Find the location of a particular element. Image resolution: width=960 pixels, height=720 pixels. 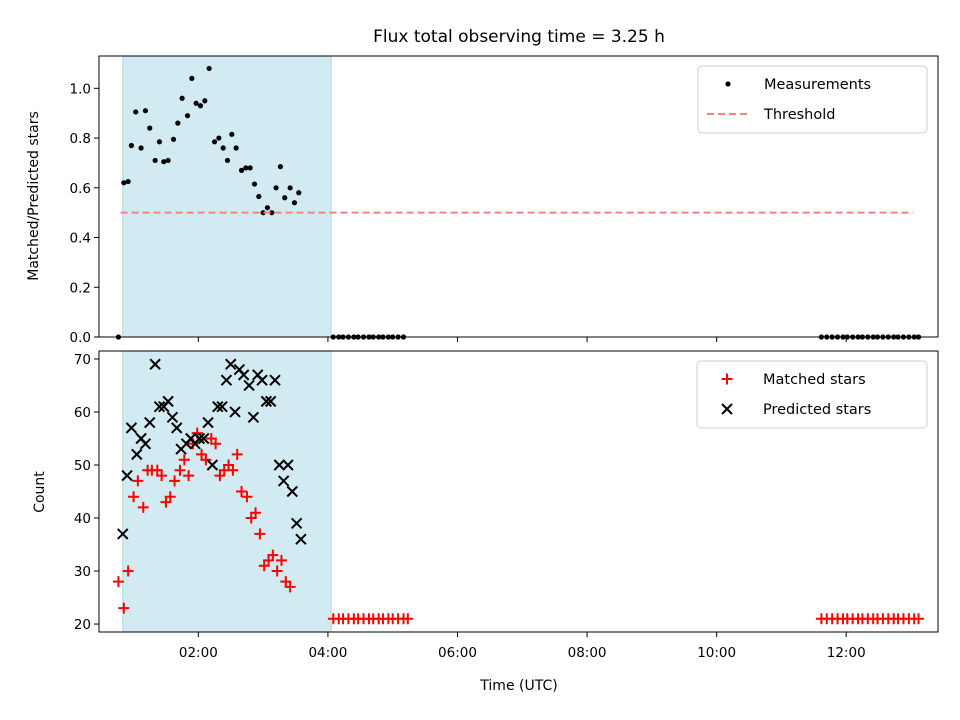

y-tick-label: 0.4 is located at coordinates (80, 239).